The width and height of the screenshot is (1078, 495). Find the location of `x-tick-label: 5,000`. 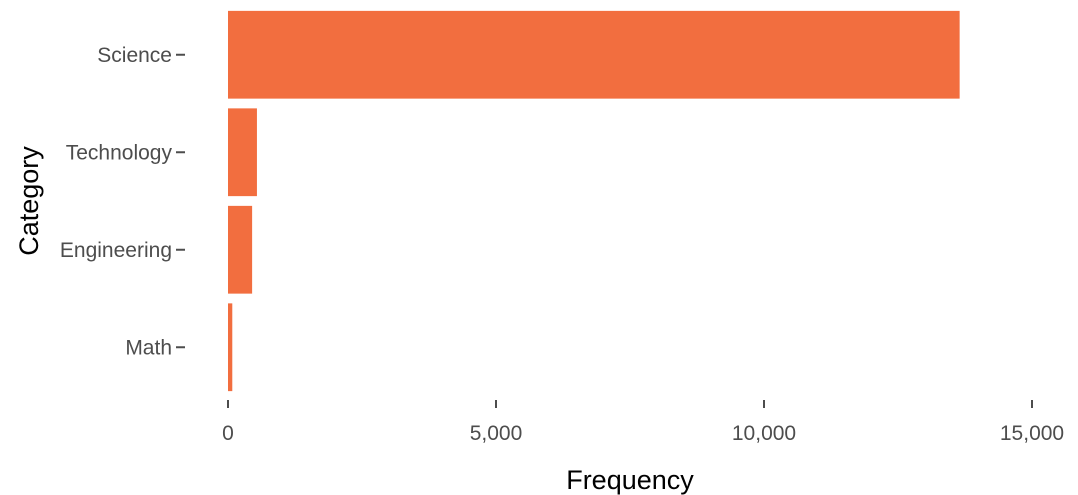

x-tick-label: 5,000 is located at coordinates (496, 433).